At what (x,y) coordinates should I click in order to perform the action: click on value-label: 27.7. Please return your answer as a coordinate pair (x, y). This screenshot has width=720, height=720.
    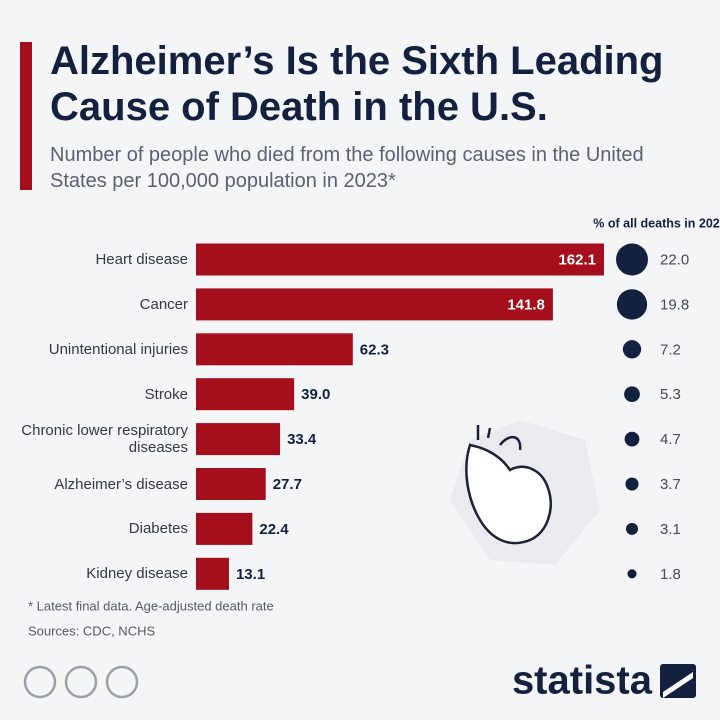
    Looking at the image, I should click on (287, 484).